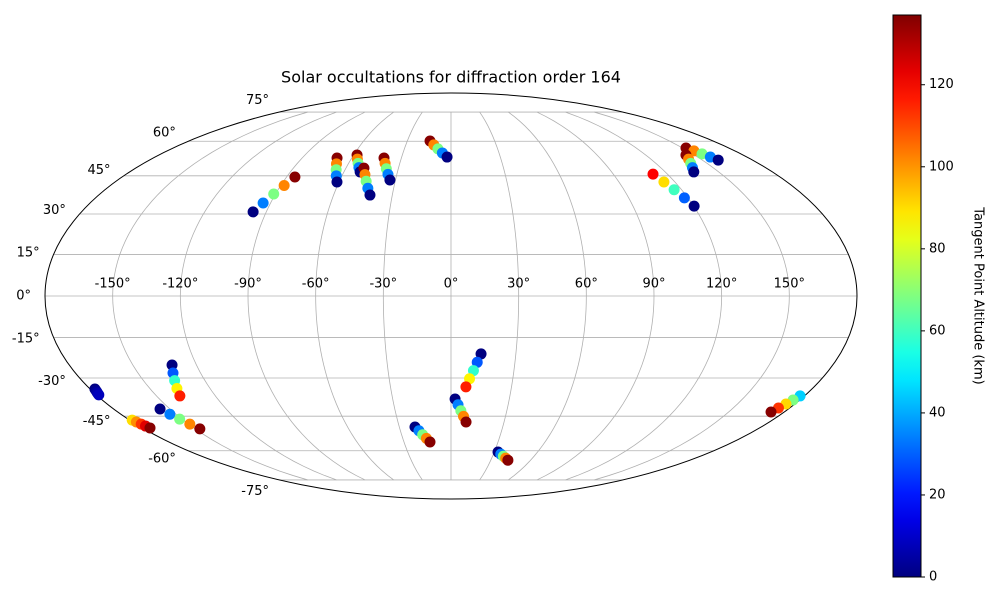 This screenshot has width=1000, height=600. I want to click on y-tick-label: -15°, so click(26, 339).